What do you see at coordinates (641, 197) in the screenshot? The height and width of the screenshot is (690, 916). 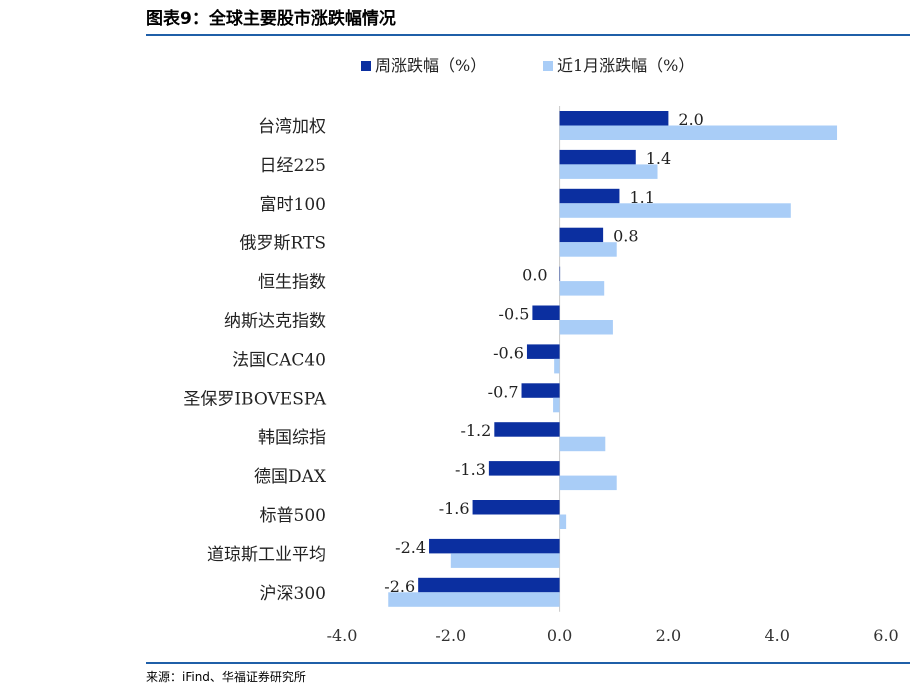 I see `data-label: 1.1` at bounding box center [641, 197].